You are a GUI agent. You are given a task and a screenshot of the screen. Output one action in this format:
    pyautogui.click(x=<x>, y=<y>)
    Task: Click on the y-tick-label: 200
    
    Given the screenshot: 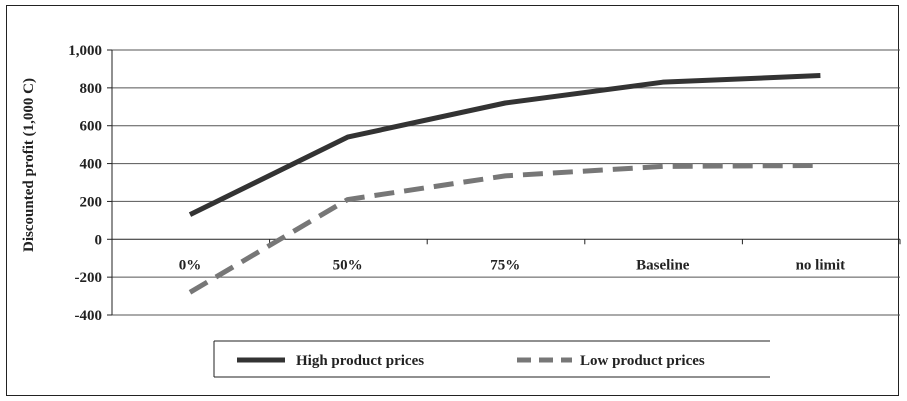 What is the action you would take?
    pyautogui.click(x=91, y=202)
    